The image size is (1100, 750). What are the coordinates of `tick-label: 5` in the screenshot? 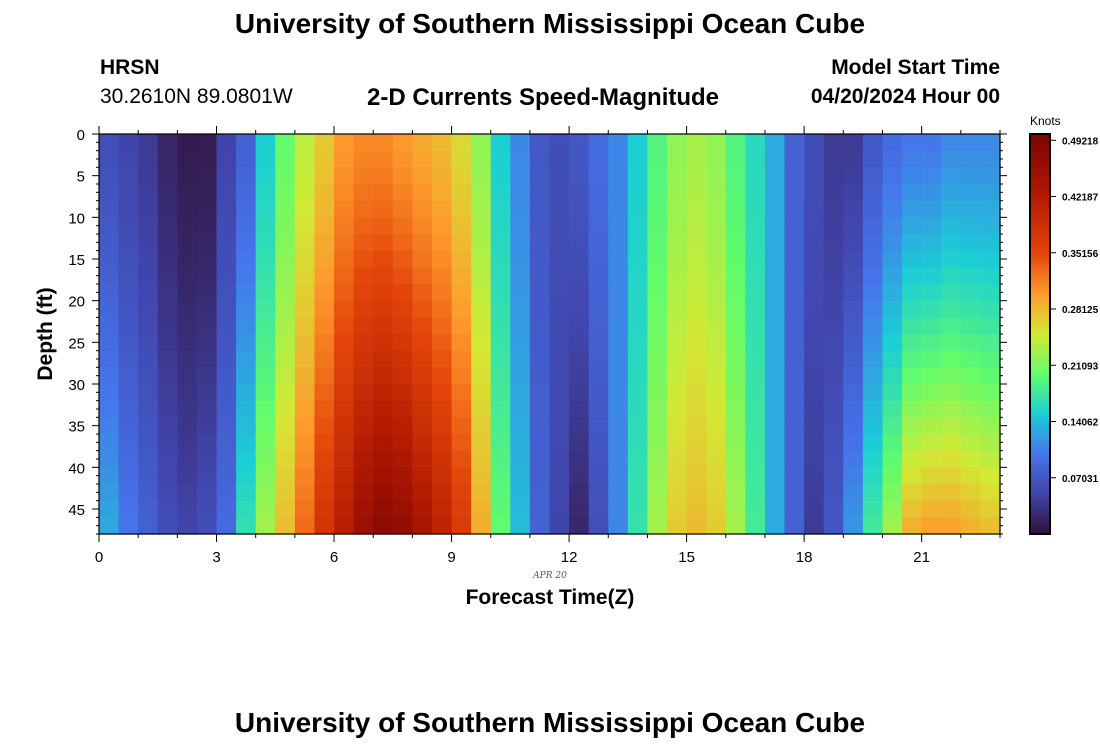 It's located at (81, 177).